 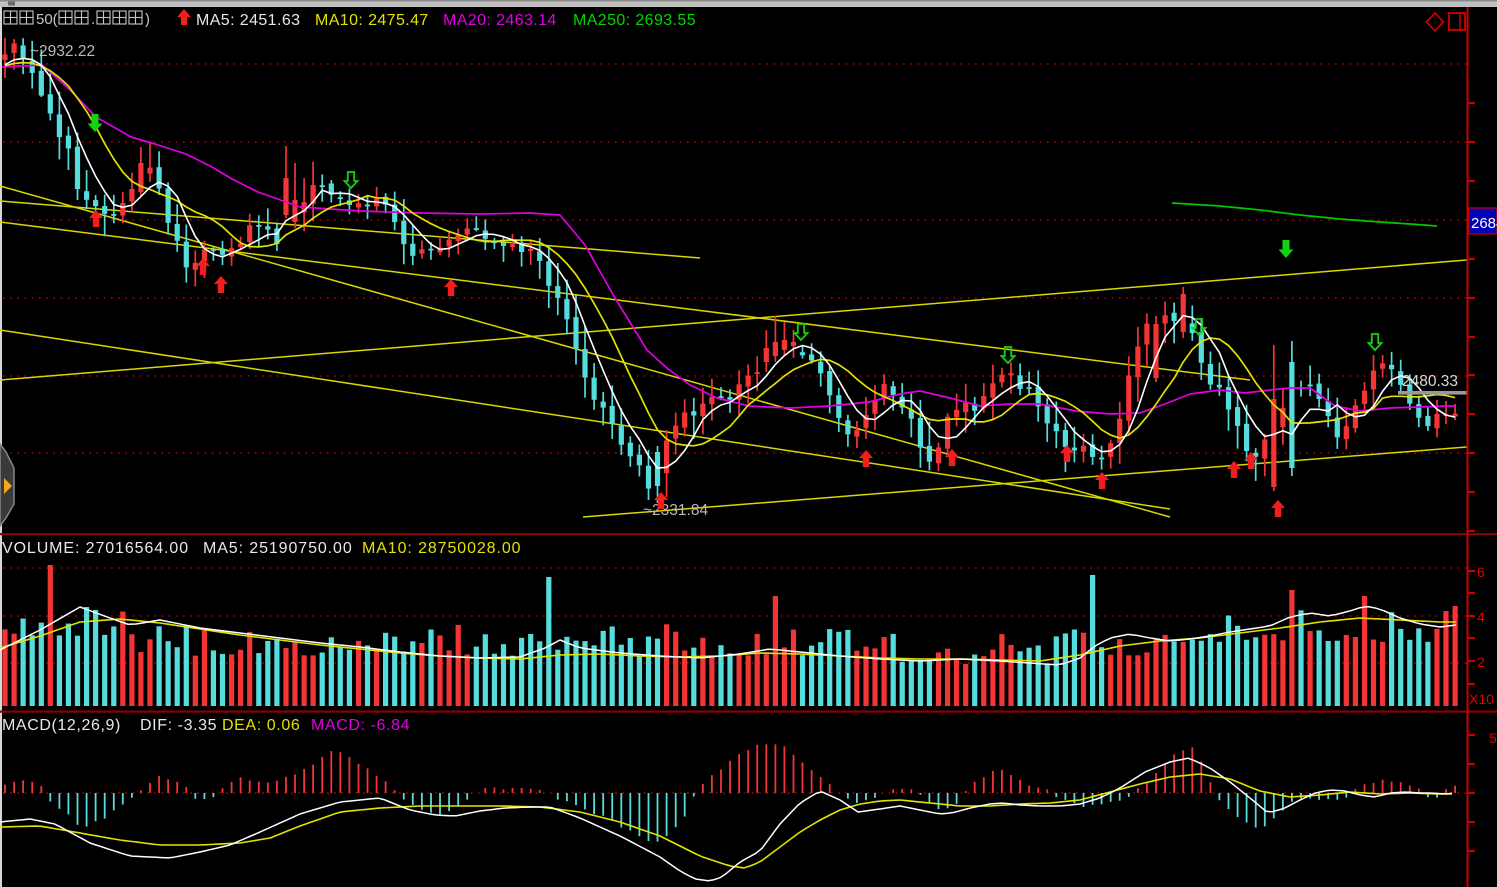 What do you see at coordinates (1484, 223) in the screenshot?
I see `svg-text: 2684` at bounding box center [1484, 223].